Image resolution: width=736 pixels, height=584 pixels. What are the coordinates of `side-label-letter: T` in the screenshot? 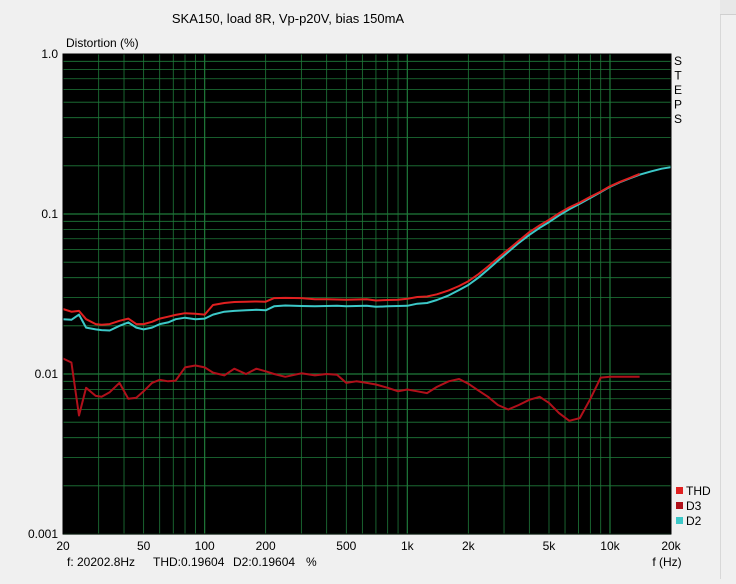 It's located at (678, 76).